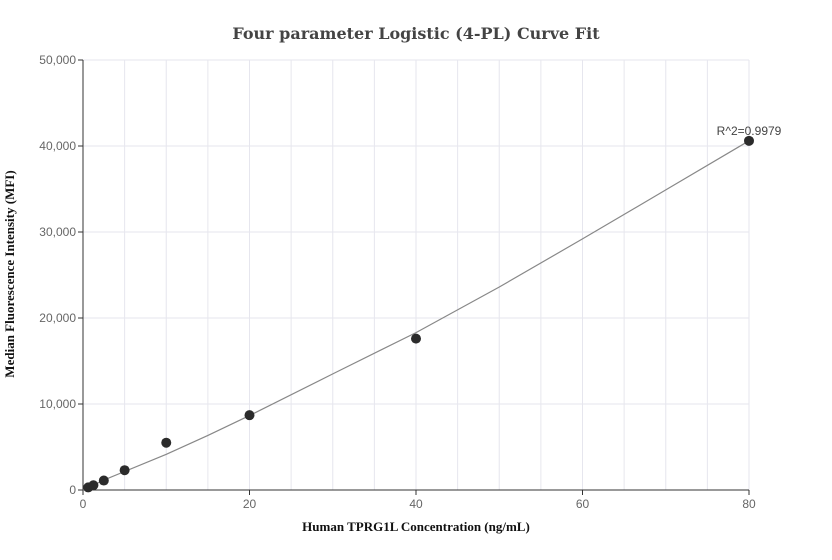 This screenshot has width=832, height=560. I want to click on x-tick-label: 80, so click(749, 504).